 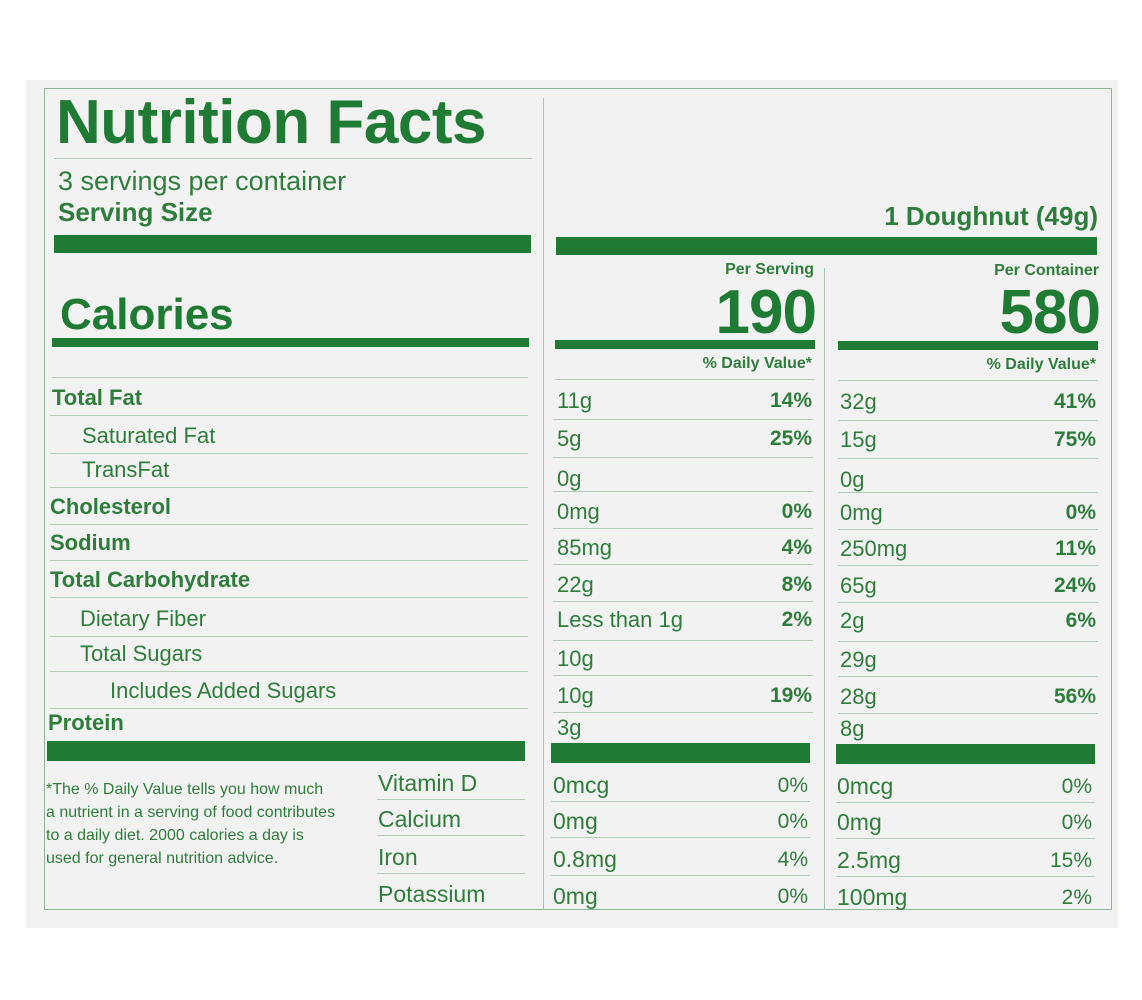 What do you see at coordinates (149, 435) in the screenshot?
I see `nutrient-name: Saturated Fat` at bounding box center [149, 435].